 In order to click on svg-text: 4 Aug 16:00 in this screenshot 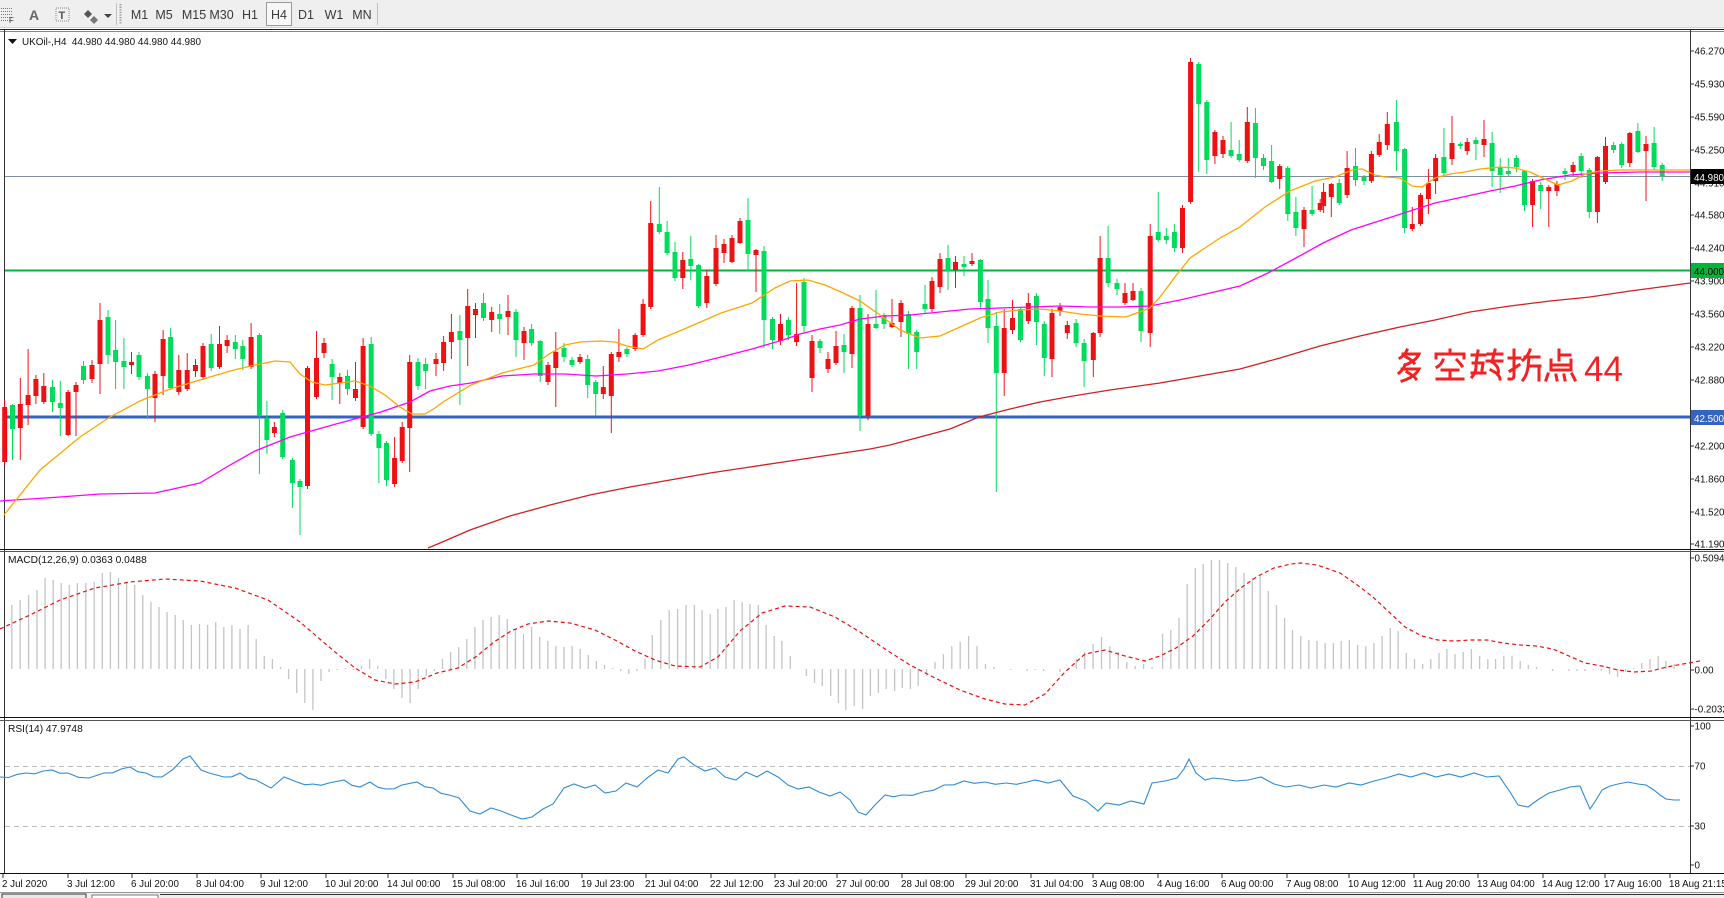, I will do `click(1183, 884)`.